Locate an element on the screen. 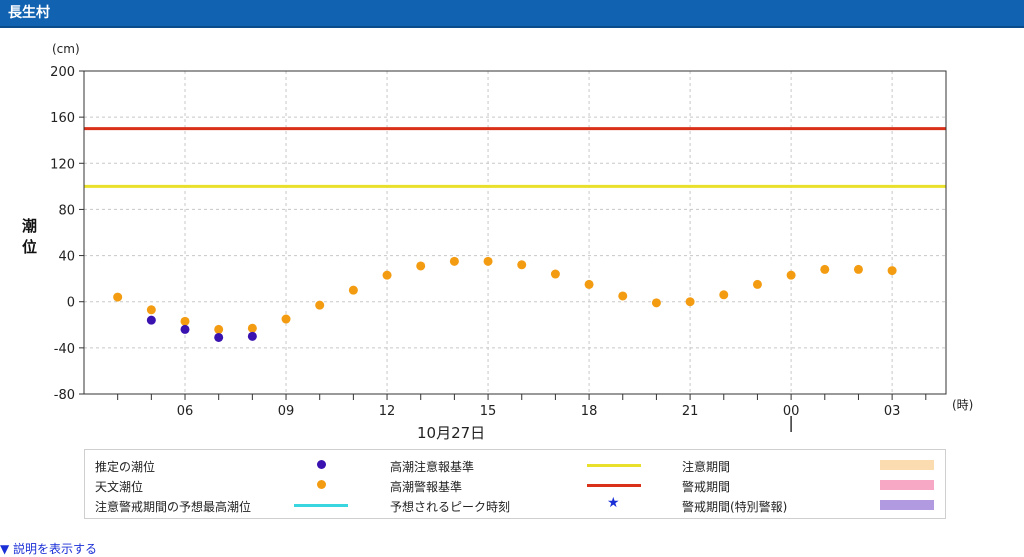  page-title: 長生村 is located at coordinates (512, 13).